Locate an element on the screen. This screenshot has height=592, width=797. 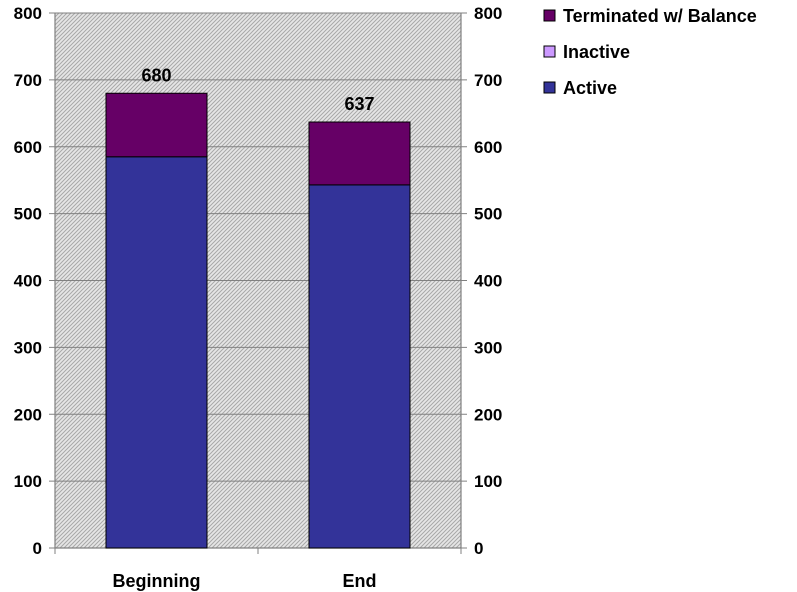
y-tick-label-right: 500 is located at coordinates (488, 214).